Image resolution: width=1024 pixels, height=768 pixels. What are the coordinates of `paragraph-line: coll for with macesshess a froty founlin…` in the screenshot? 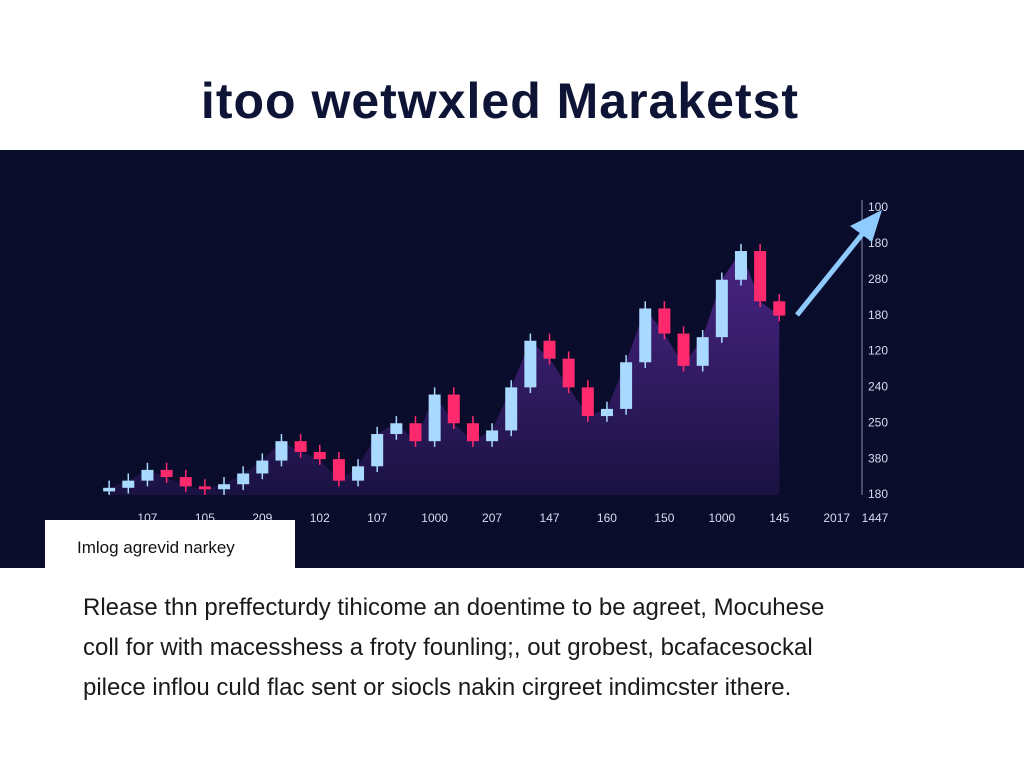 It's located at (448, 647).